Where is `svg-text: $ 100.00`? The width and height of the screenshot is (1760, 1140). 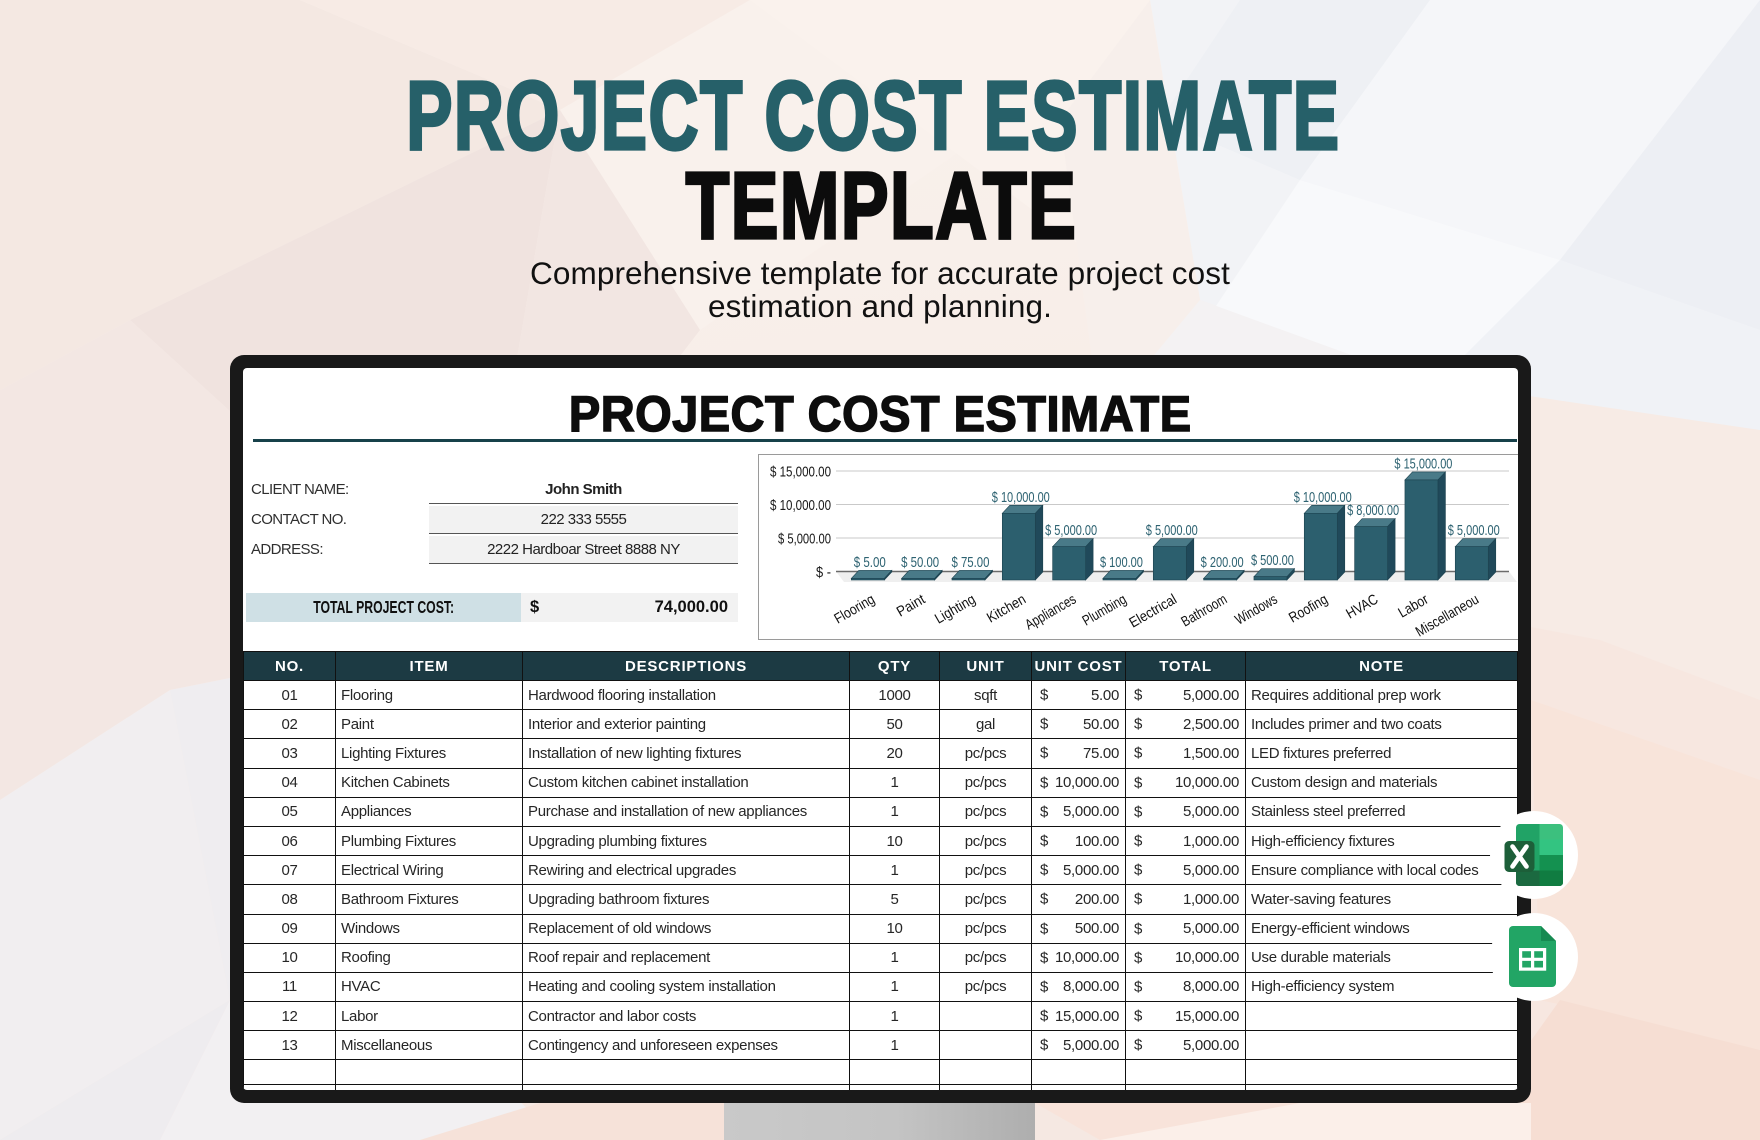
svg-text: $ 100.00 is located at coordinates (1121, 562).